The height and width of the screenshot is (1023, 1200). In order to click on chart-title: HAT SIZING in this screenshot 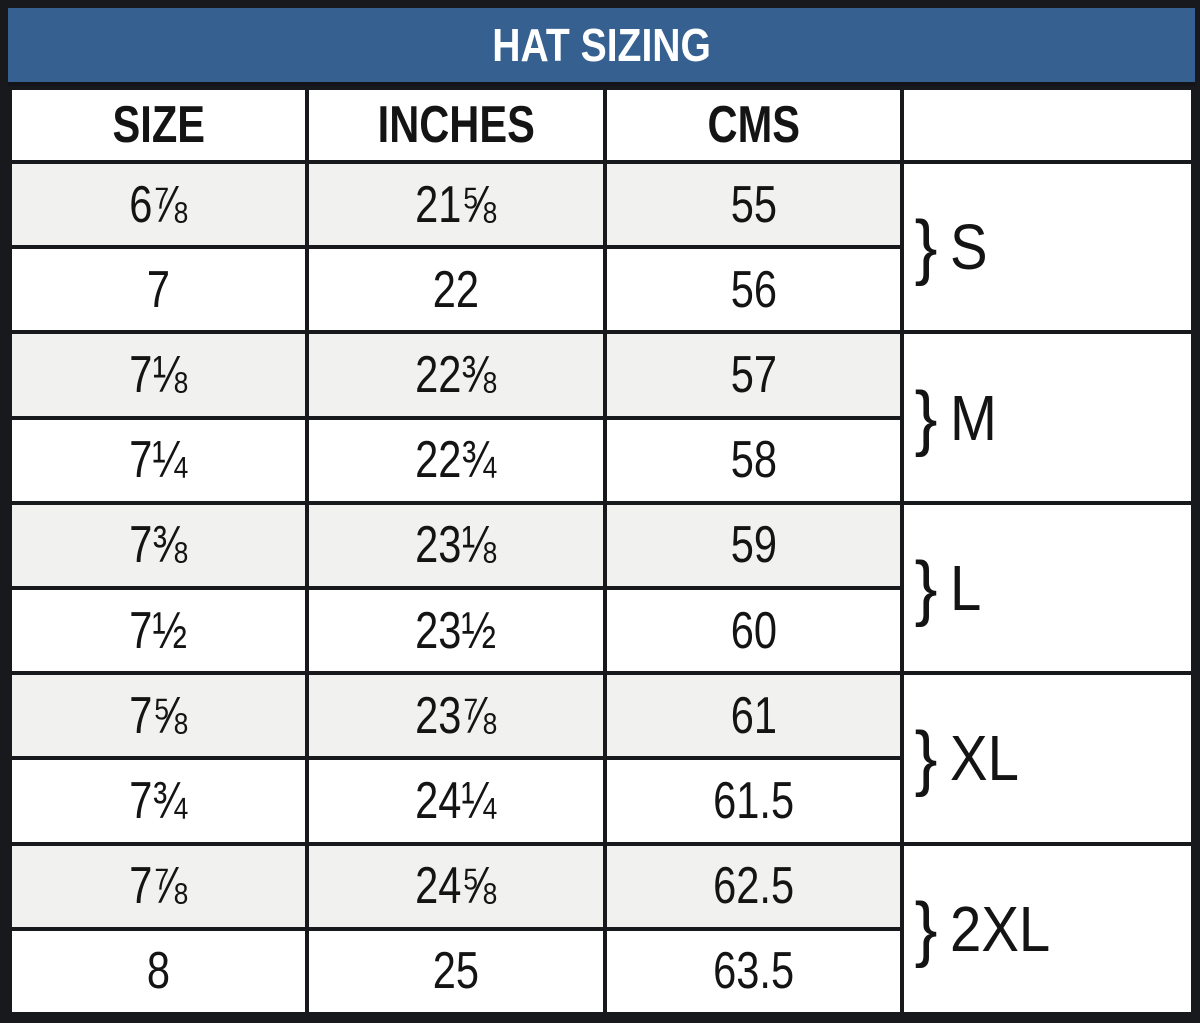, I will do `click(601, 45)`.